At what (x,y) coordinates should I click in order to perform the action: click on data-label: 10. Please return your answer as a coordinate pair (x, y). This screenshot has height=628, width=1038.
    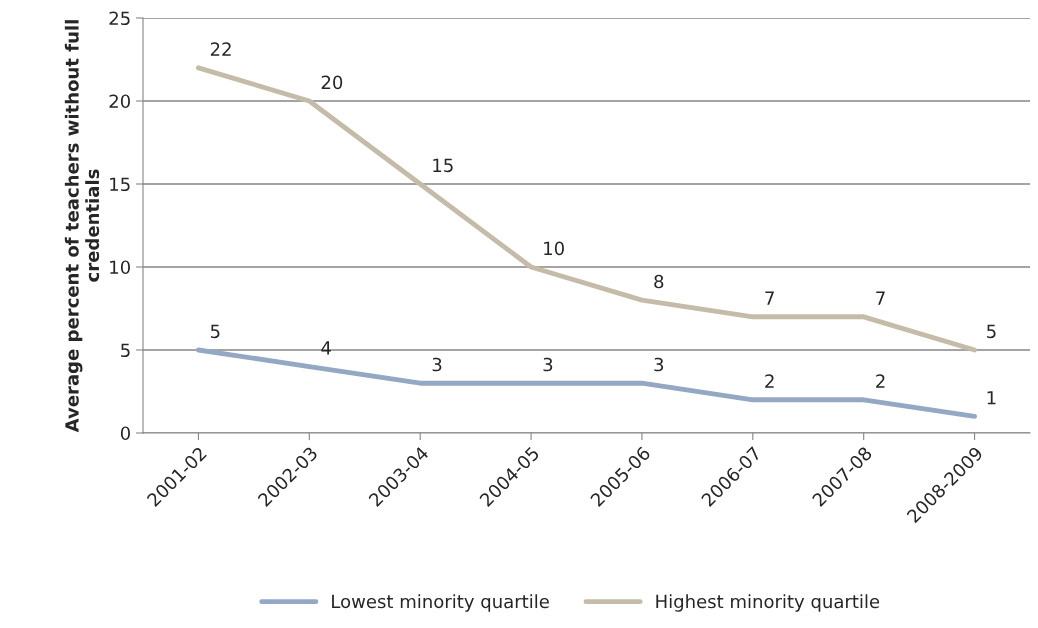
    Looking at the image, I should click on (554, 248).